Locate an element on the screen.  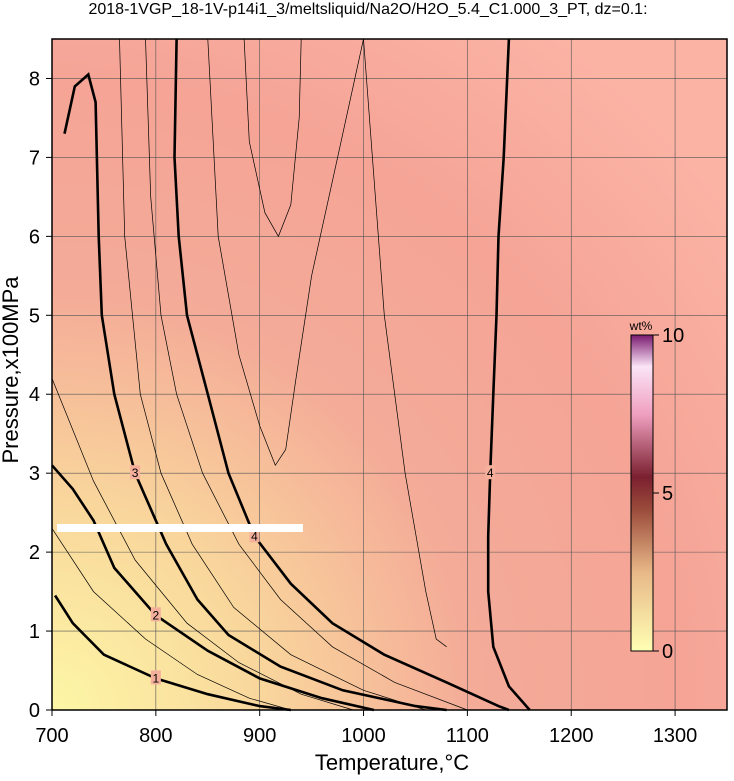
y-tick-label: 5 is located at coordinates (34, 316).